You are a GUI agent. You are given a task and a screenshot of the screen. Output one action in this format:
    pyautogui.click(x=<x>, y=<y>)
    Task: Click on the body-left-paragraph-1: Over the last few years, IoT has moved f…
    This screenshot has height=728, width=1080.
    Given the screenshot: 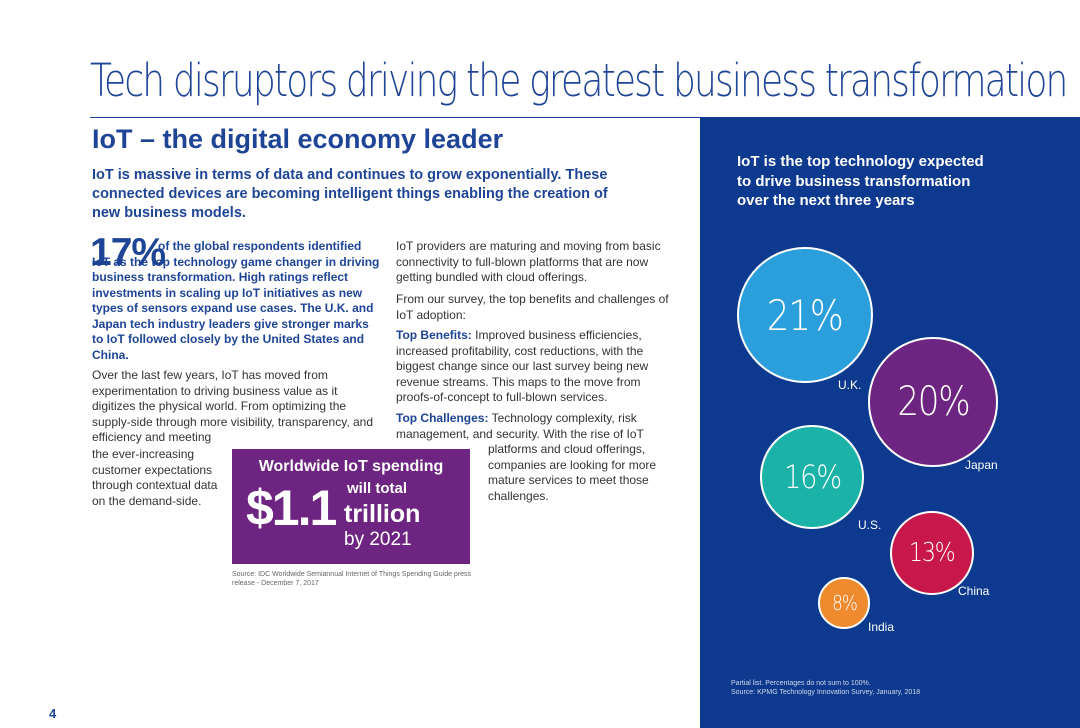 What is the action you would take?
    pyautogui.click(x=233, y=406)
    